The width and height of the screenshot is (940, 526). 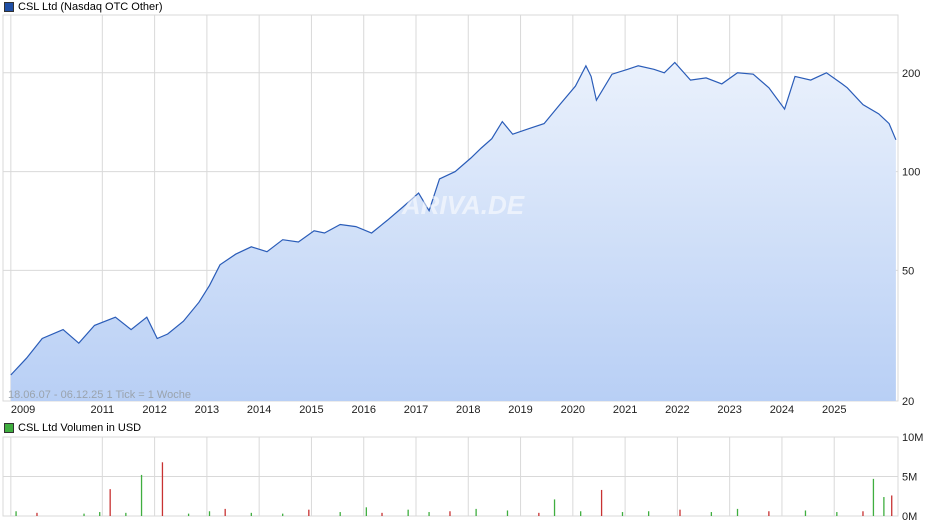 What do you see at coordinates (311, 410) in the screenshot?
I see `x-tick-label: 2015` at bounding box center [311, 410].